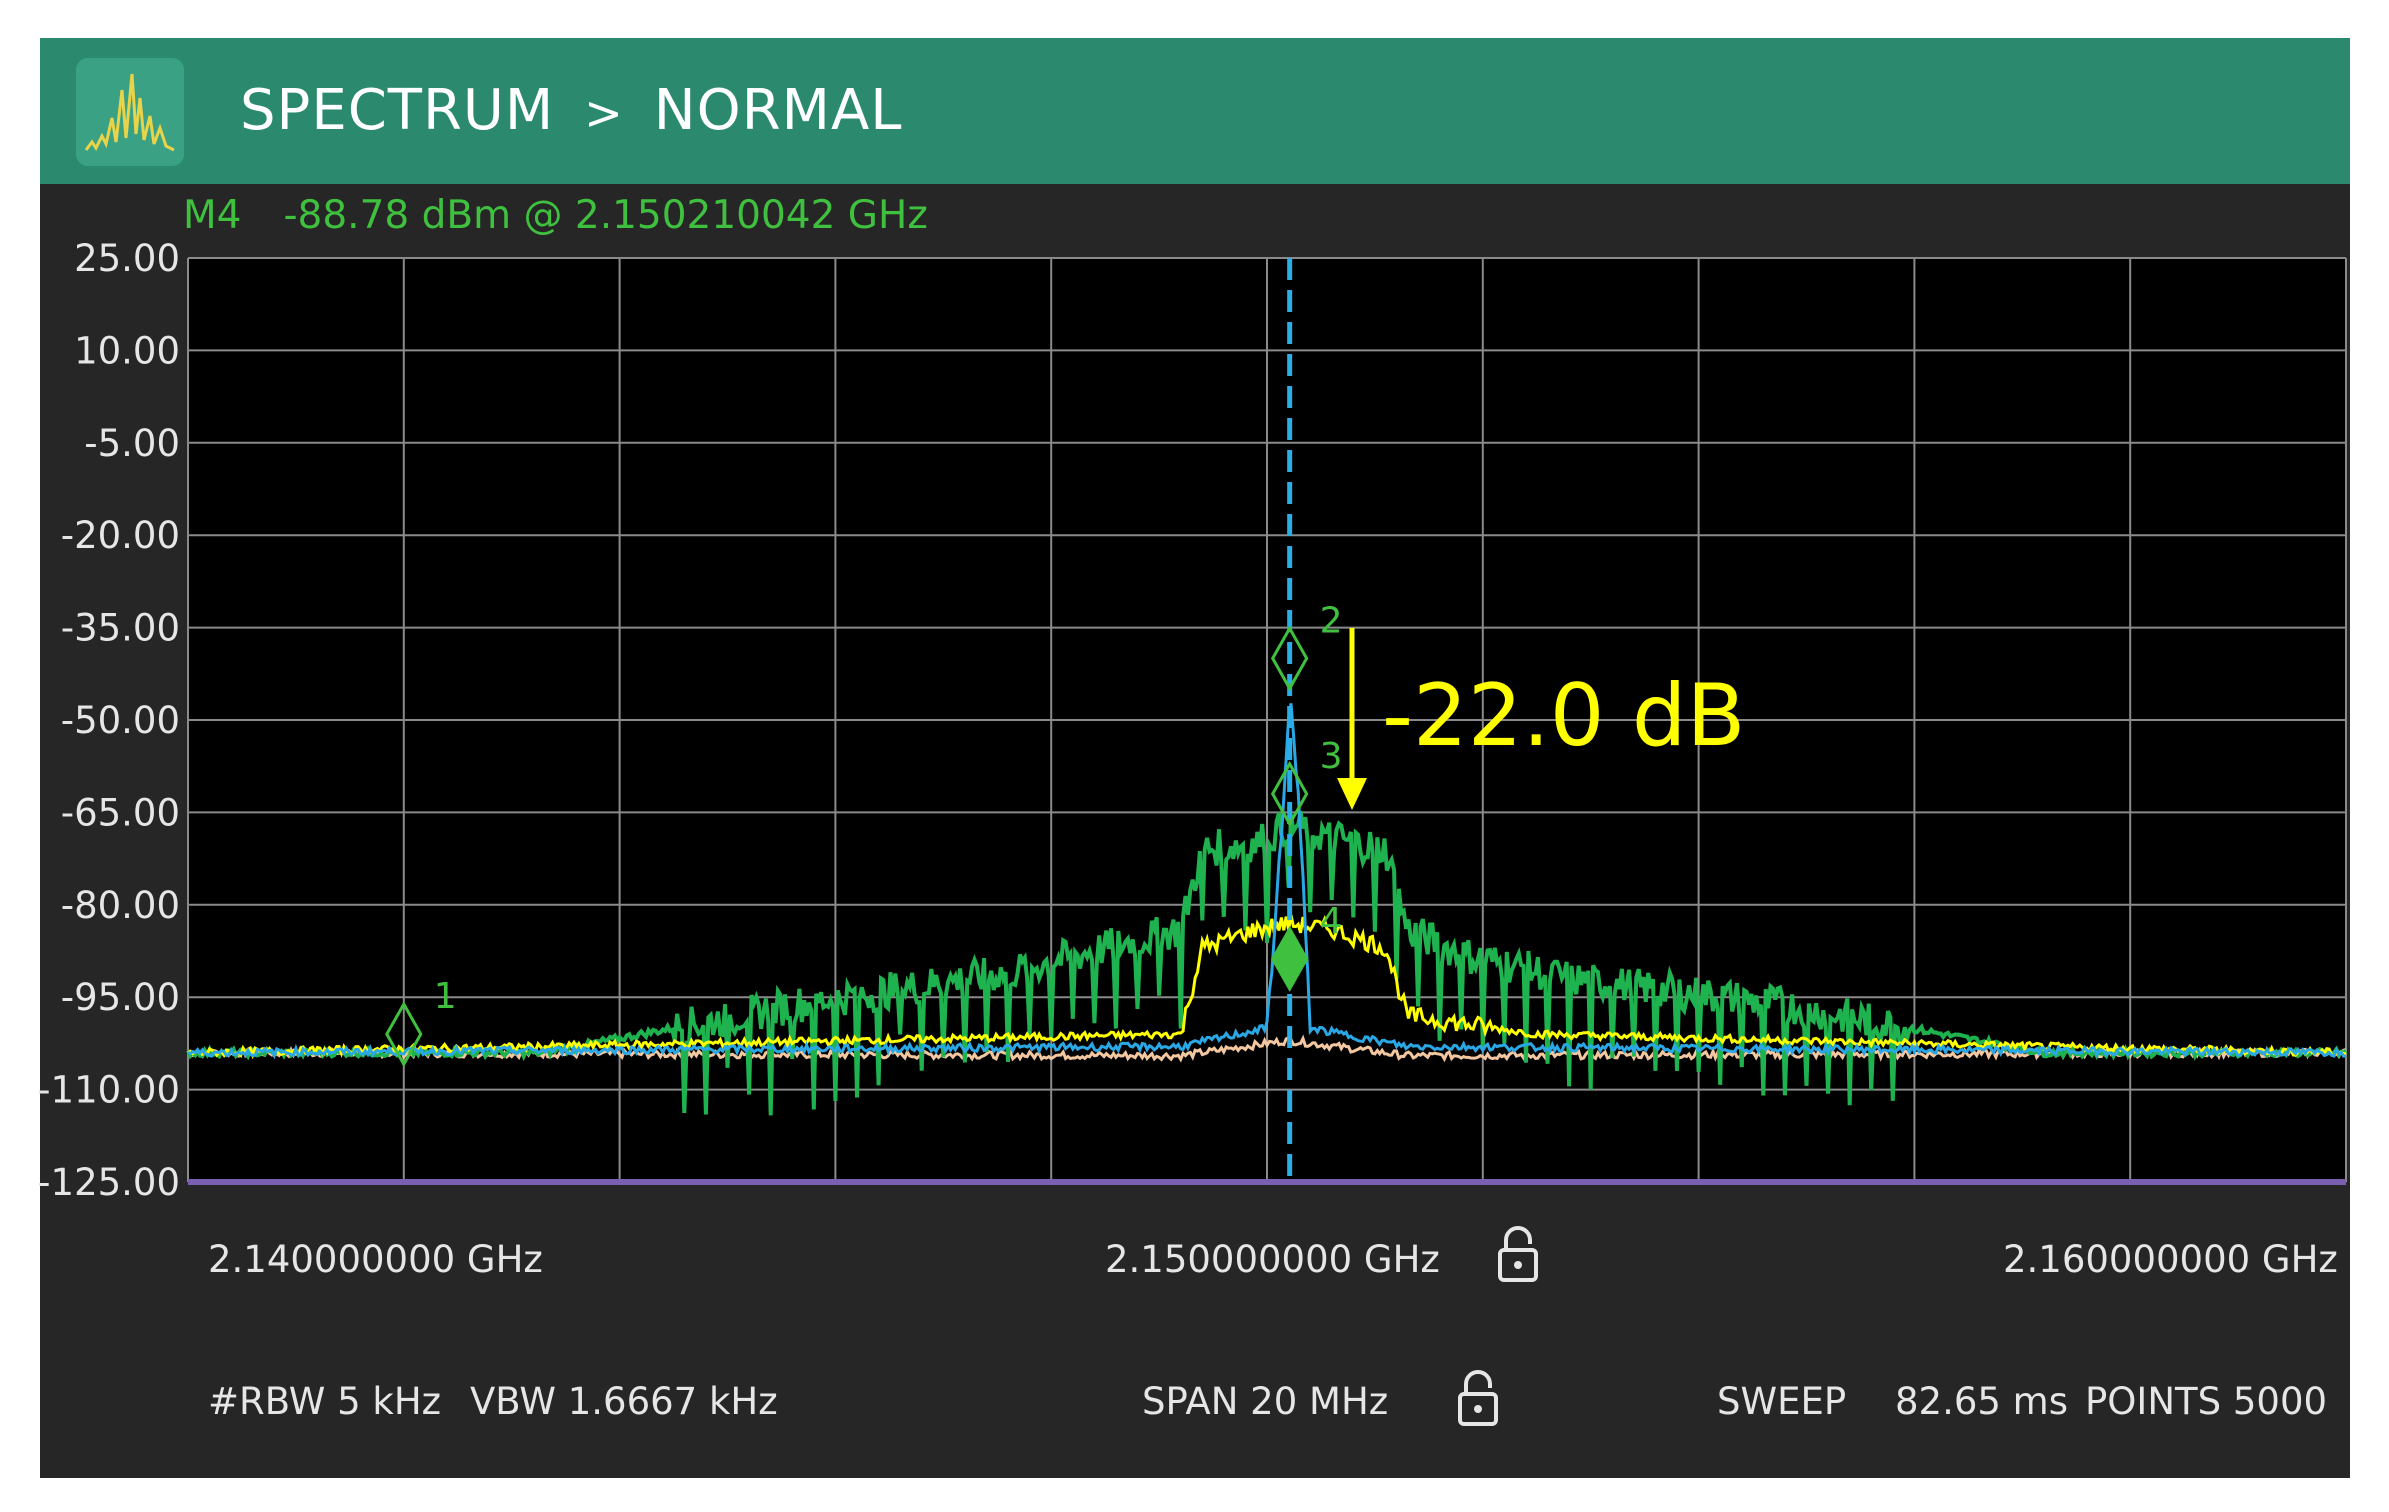 This screenshot has width=2389, height=1512. What do you see at coordinates (1331, 921) in the screenshot?
I see `marker-label: 4` at bounding box center [1331, 921].